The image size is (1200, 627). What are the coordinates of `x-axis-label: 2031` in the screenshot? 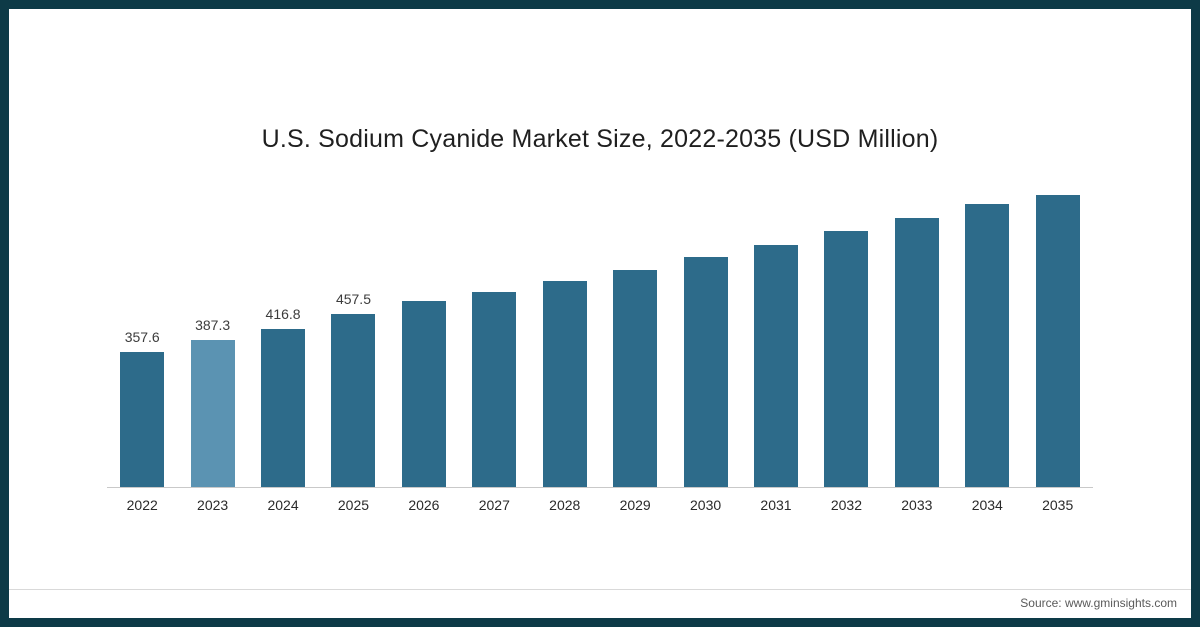 It's located at (776, 505).